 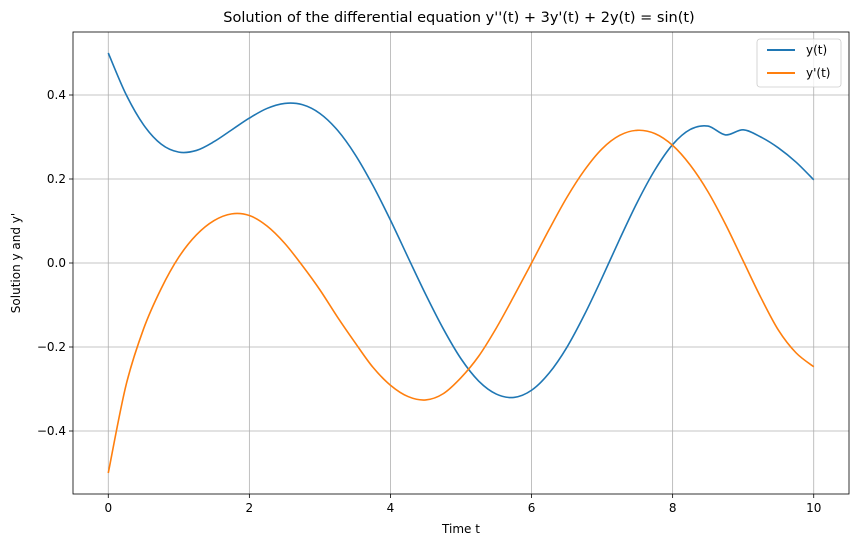 What do you see at coordinates (108, 508) in the screenshot?
I see `x-tick-label: 0` at bounding box center [108, 508].